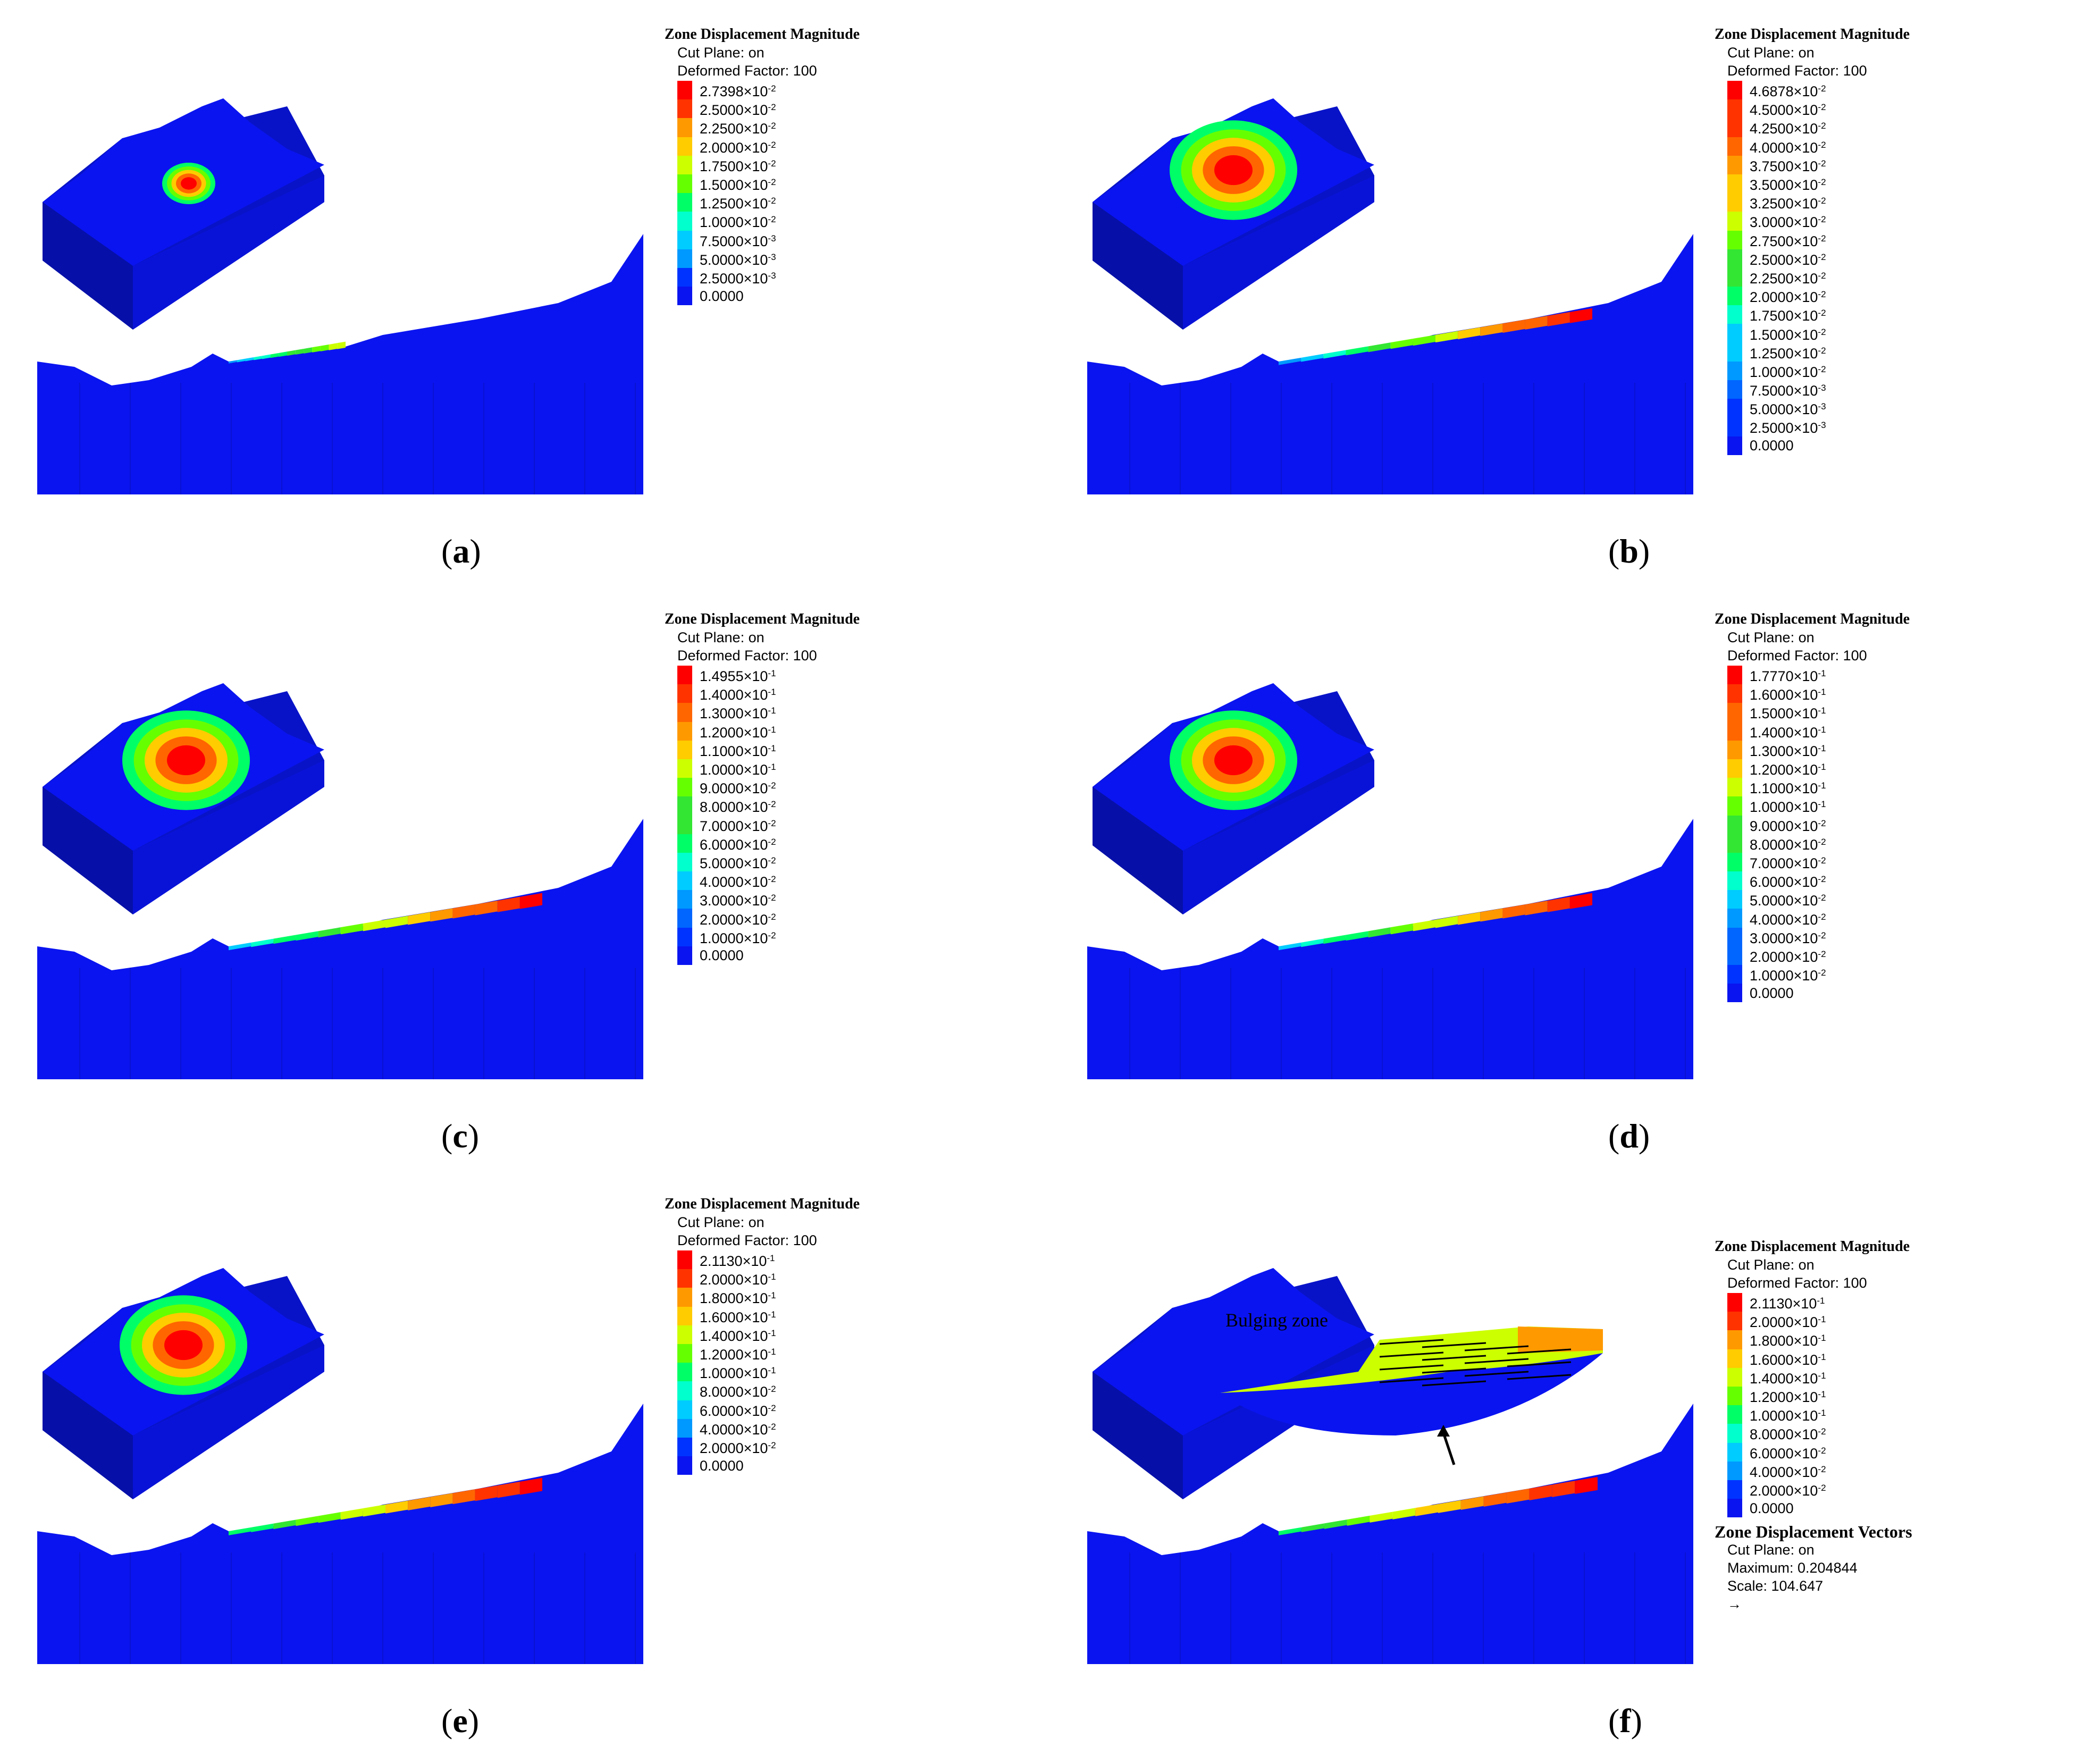 The image size is (2100, 1755). What do you see at coordinates (1734, 1604) in the screenshot?
I see `vectors-scale-arrow-icon: →` at bounding box center [1734, 1604].